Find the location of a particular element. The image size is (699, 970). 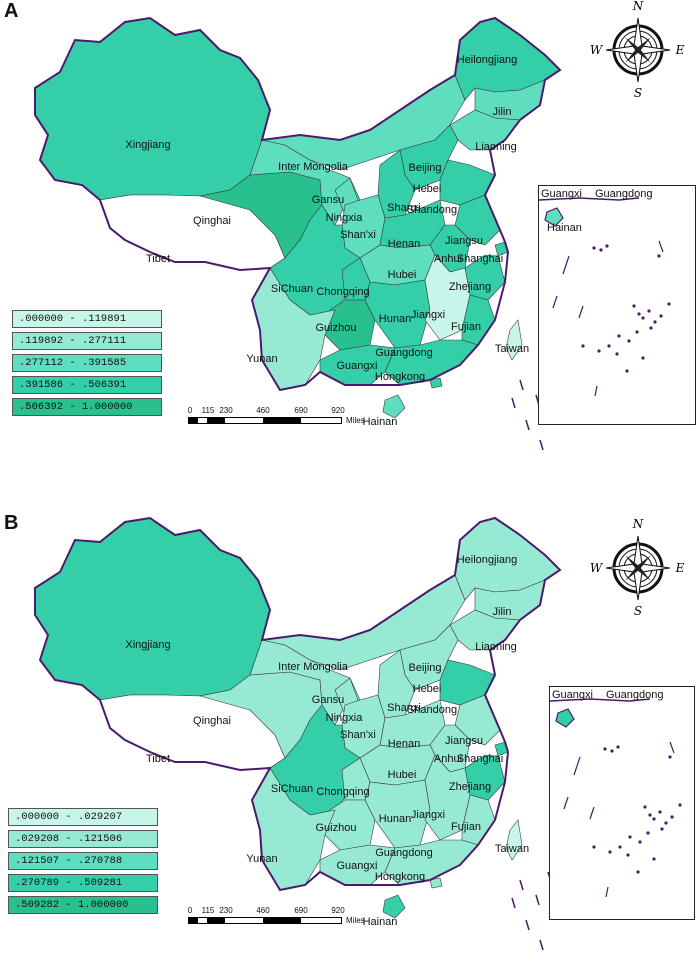

province-label: Shandong is located at coordinates (432, 210).